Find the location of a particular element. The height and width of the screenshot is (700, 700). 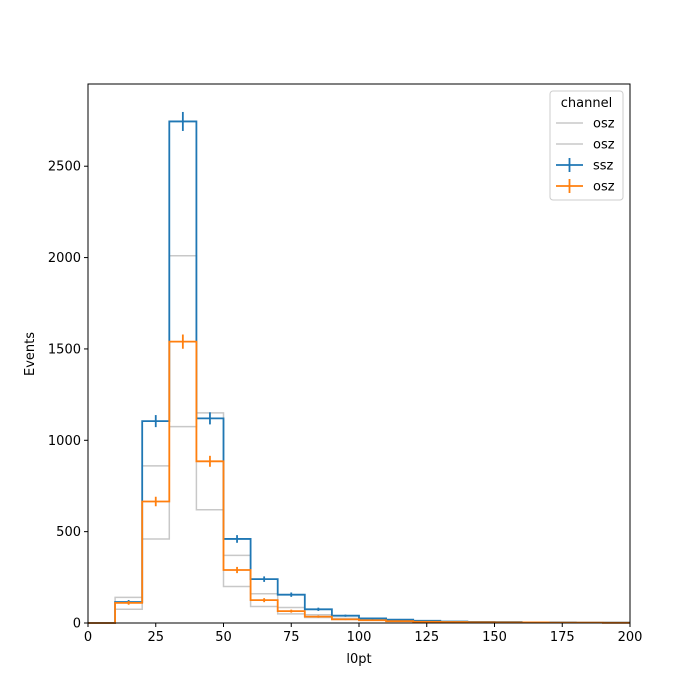

y-tick-label: 500 is located at coordinates (68, 532).